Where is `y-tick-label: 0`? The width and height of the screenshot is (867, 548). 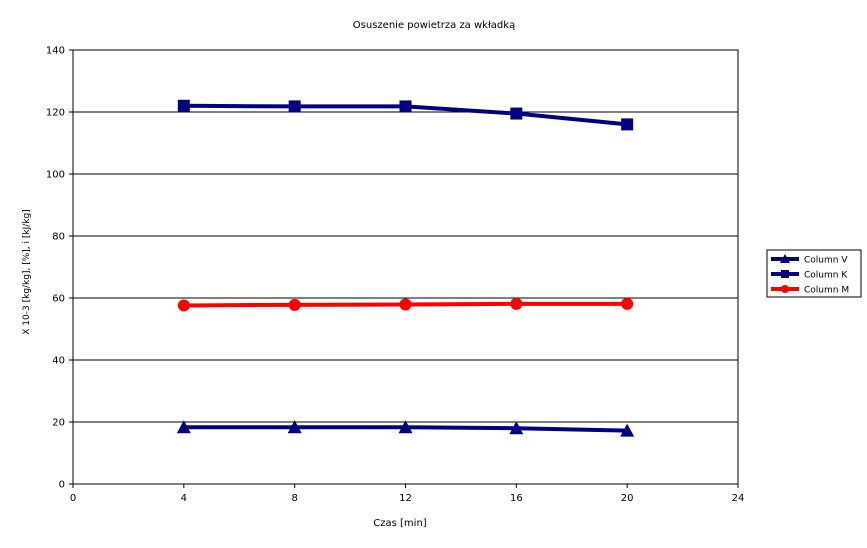
y-tick-label: 0 is located at coordinates (62, 485).